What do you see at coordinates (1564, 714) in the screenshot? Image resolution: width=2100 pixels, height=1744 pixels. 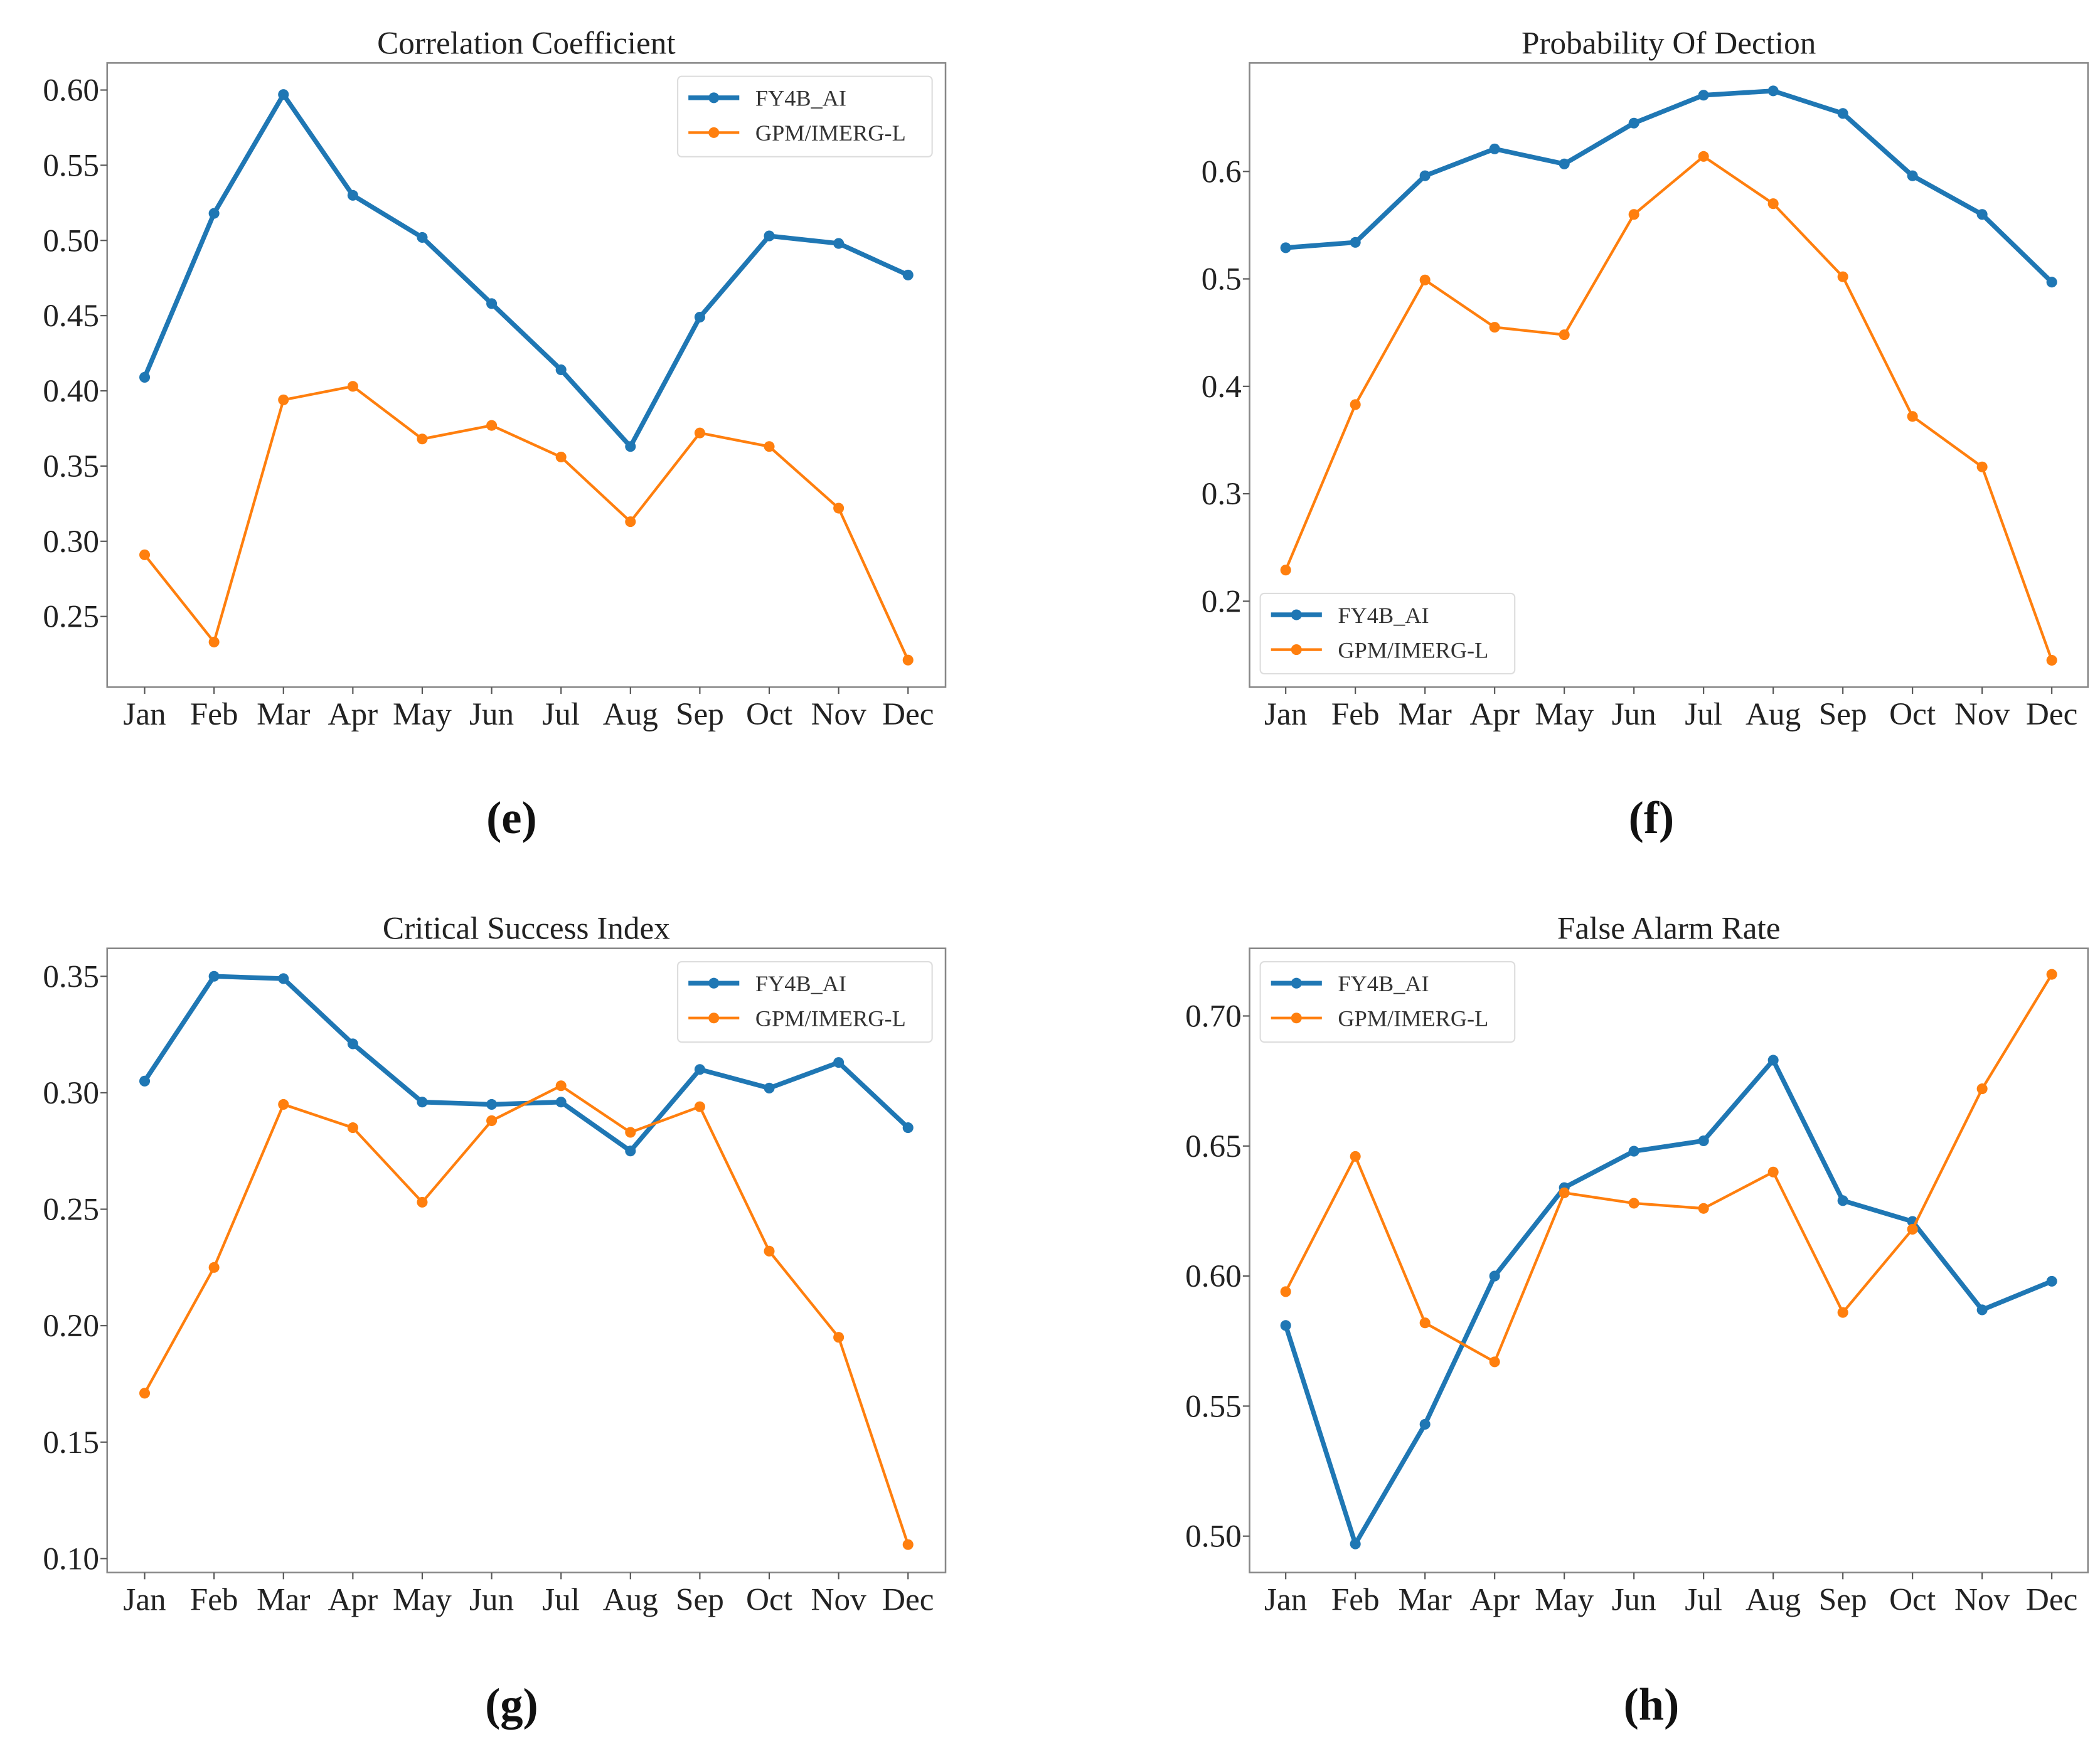 I see `x-tick-label: May` at bounding box center [1564, 714].